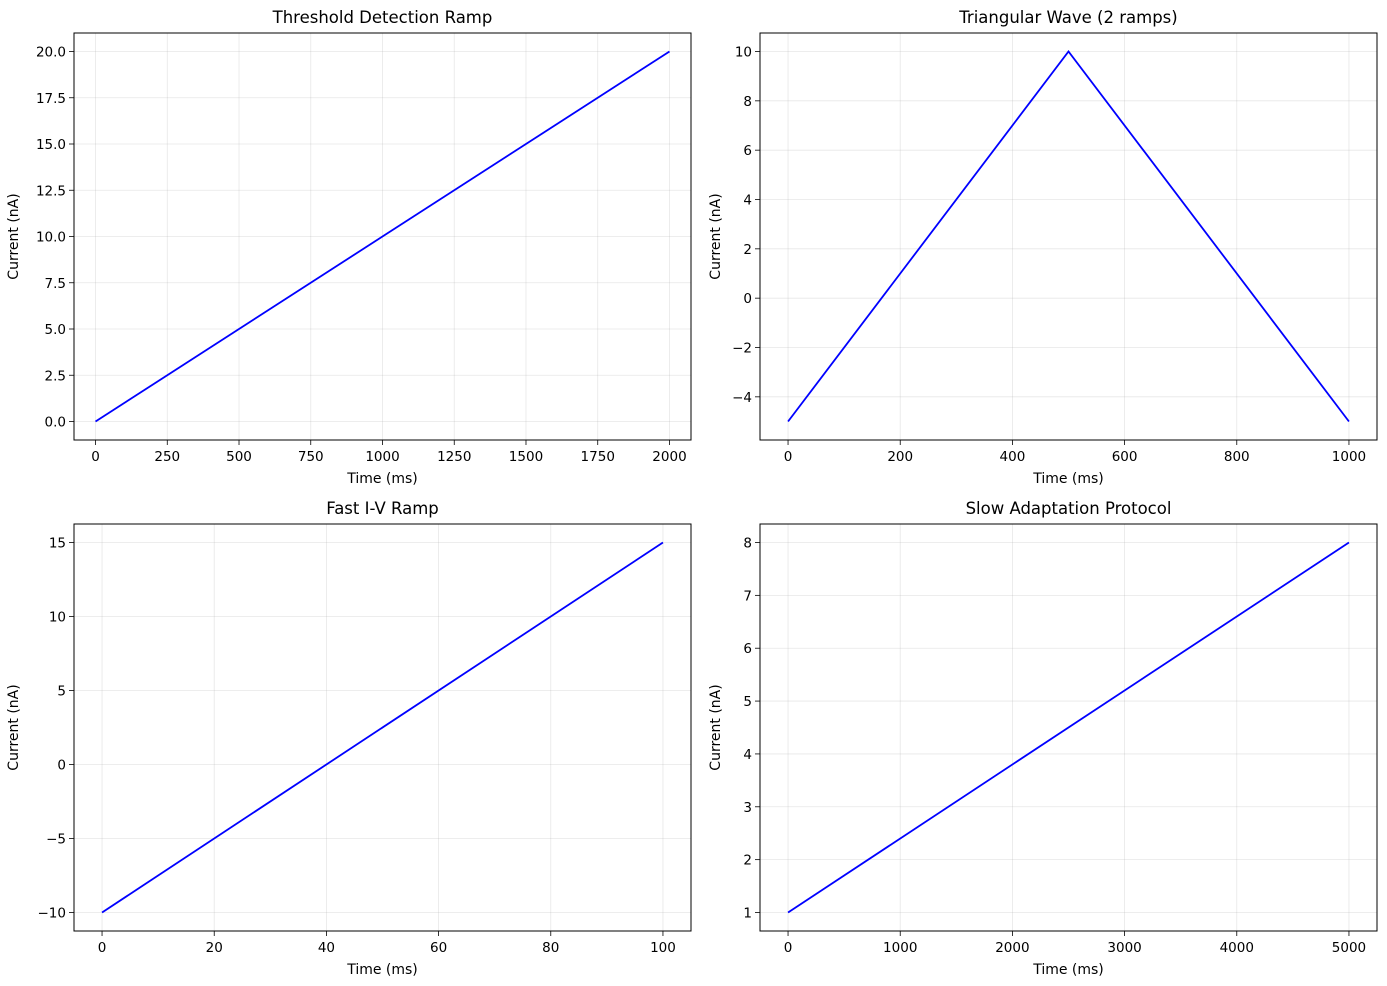  Describe the element at coordinates (747, 596) in the screenshot. I see `y-tick-label: 7` at that location.